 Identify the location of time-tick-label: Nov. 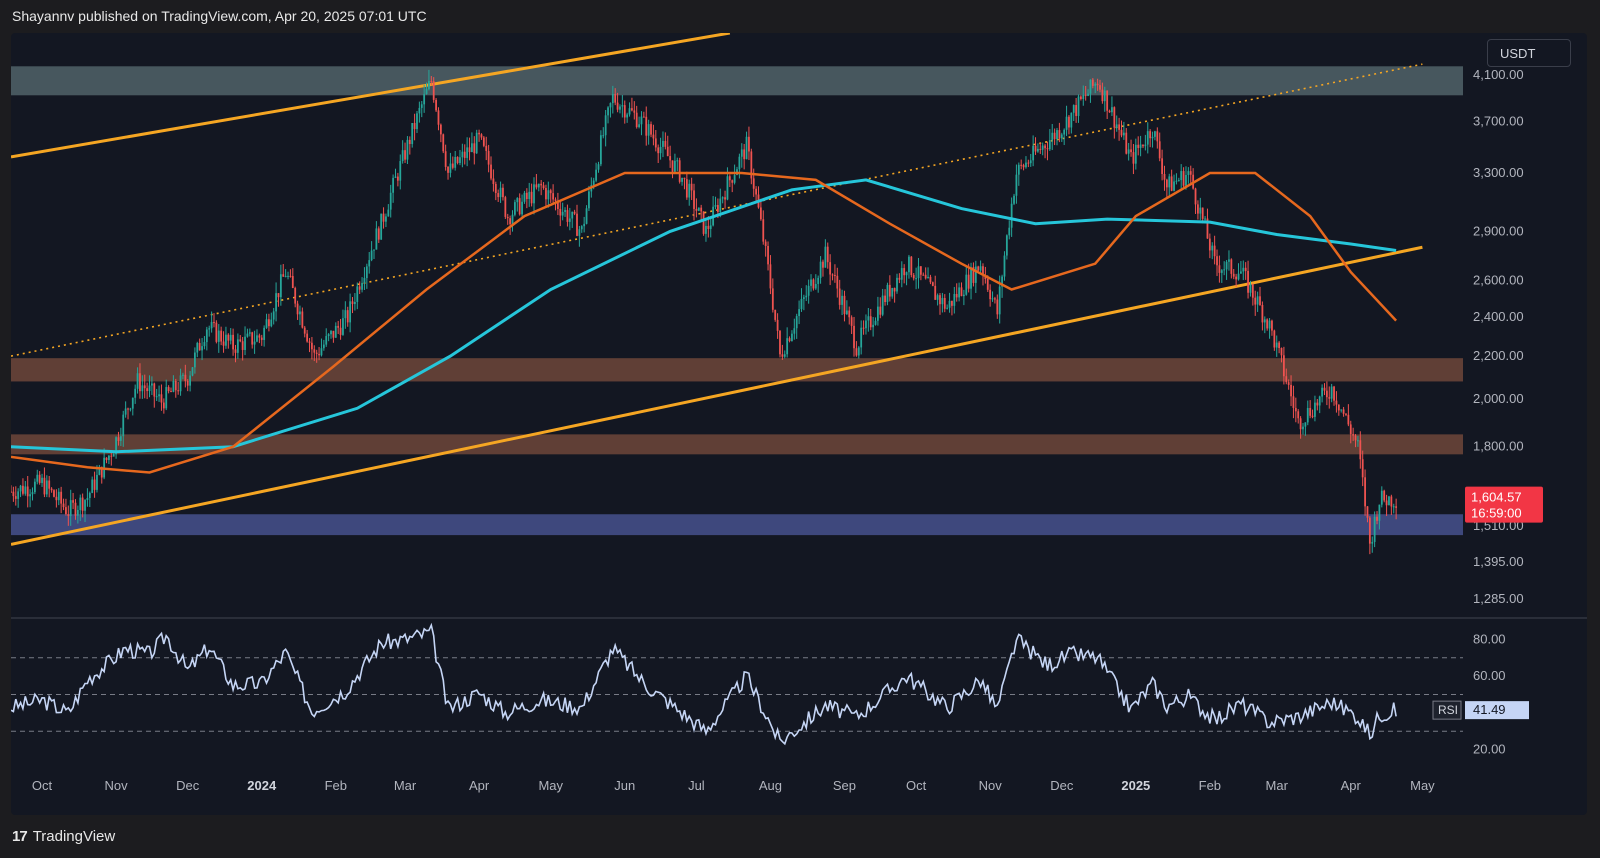
(991, 785).